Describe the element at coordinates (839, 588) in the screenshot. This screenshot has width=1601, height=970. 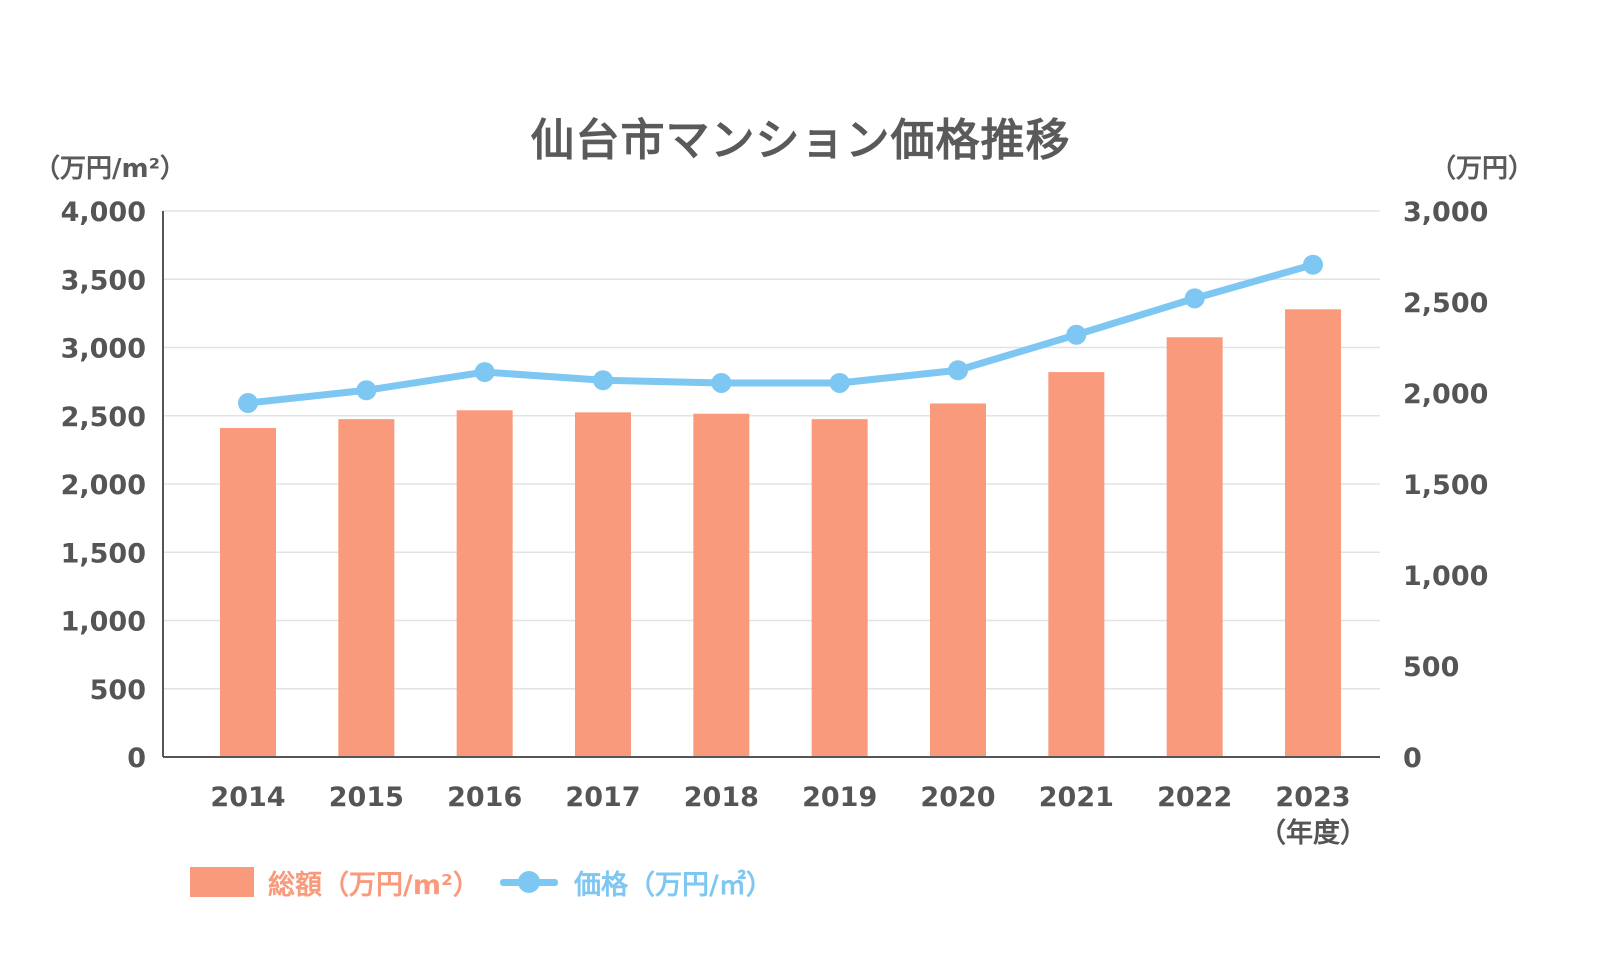
I see `bar-2019` at that location.